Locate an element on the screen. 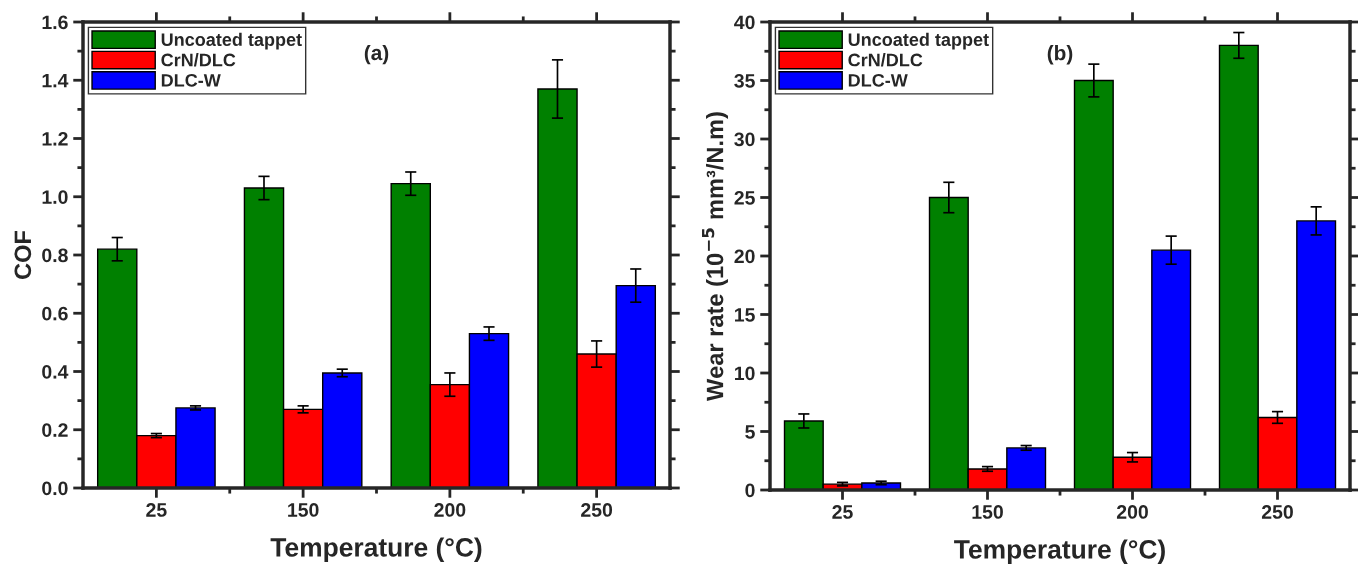  y-tick-label: 0.6 is located at coordinates (55, 313).